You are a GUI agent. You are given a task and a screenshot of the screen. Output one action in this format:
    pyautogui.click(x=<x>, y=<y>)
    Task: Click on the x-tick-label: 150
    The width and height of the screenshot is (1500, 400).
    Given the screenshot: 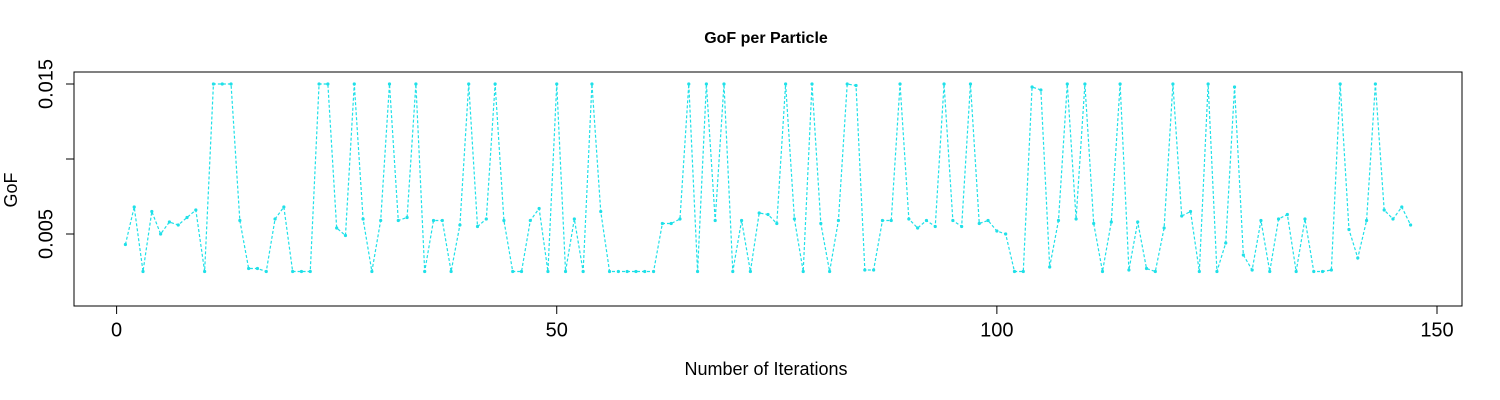 What is the action you would take?
    pyautogui.click(x=1436, y=330)
    